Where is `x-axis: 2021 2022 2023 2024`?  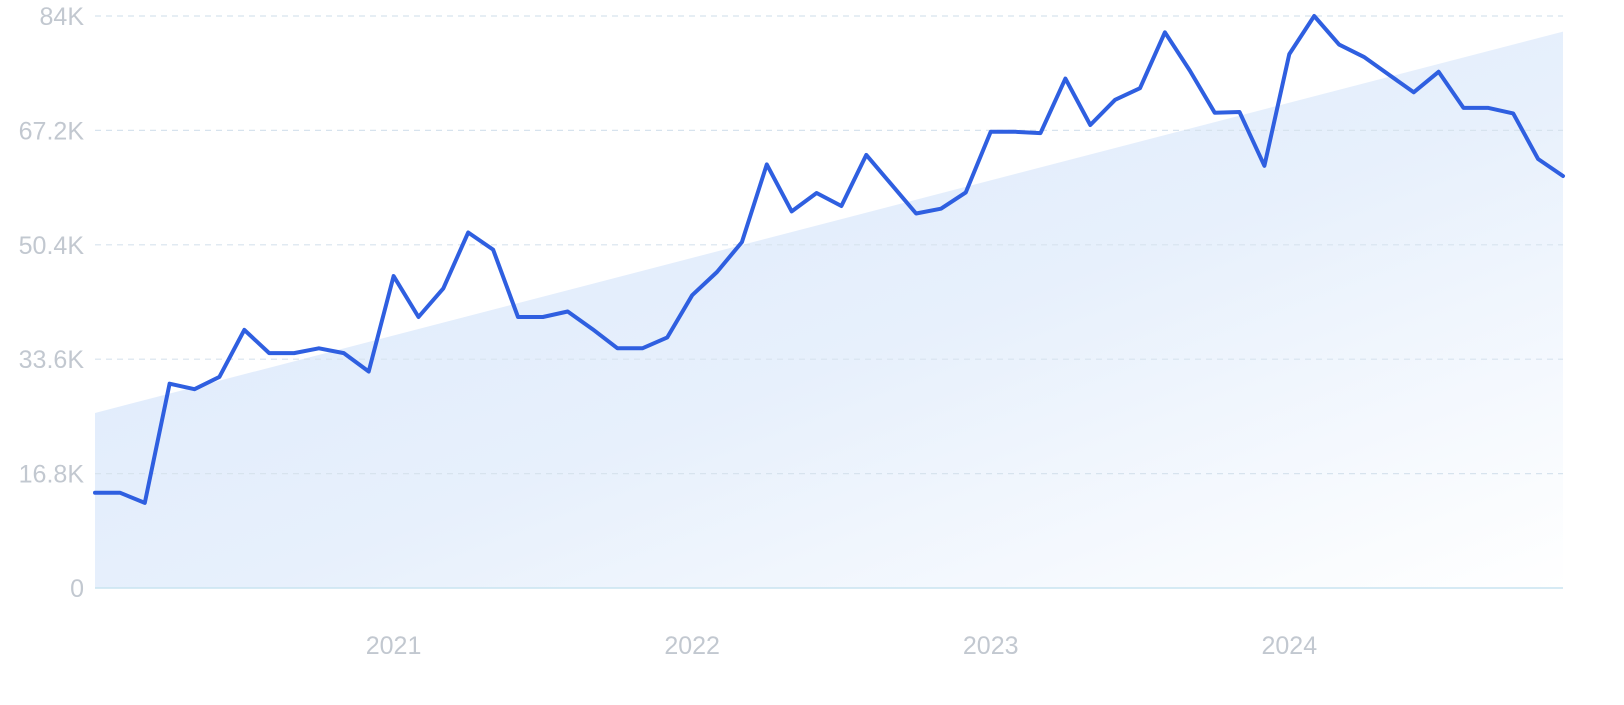 x-axis: 2021 2022 2023 2024 is located at coordinates (841, 646).